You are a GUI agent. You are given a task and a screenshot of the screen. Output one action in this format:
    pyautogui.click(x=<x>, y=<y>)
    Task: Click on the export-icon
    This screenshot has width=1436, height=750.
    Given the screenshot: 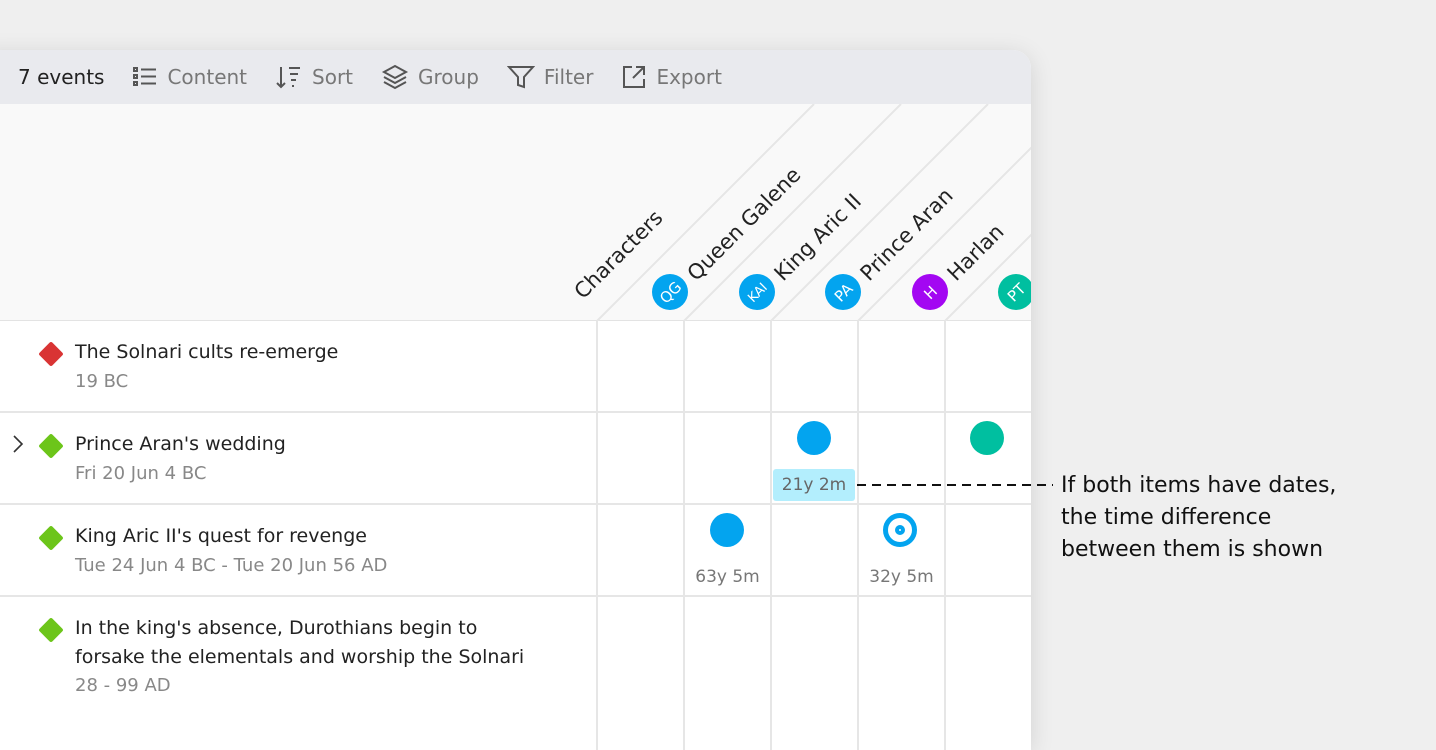 What is the action you would take?
    pyautogui.click(x=634, y=77)
    